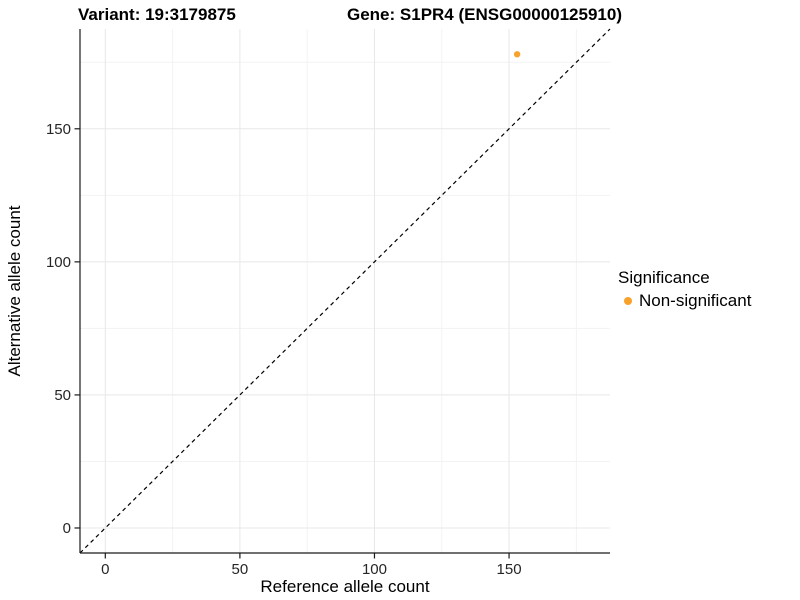 Image resolution: width=800 pixels, height=600 pixels. What do you see at coordinates (695, 300) in the screenshot?
I see `legend-item-label: Non-significant` at bounding box center [695, 300].